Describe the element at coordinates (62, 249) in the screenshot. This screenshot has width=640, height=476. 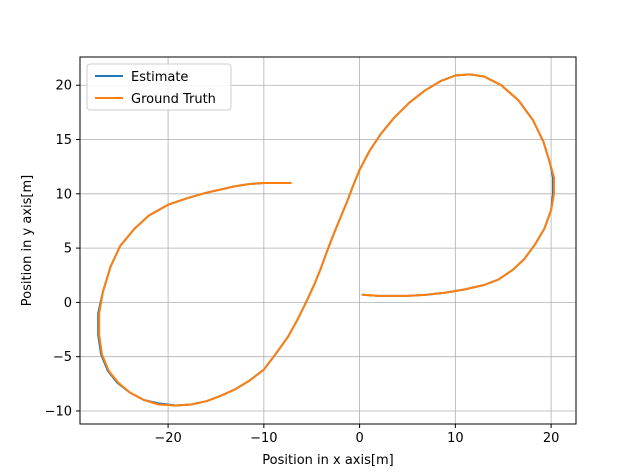
I see `y-ticks: −10 −5 0 5 10 15 20` at that location.